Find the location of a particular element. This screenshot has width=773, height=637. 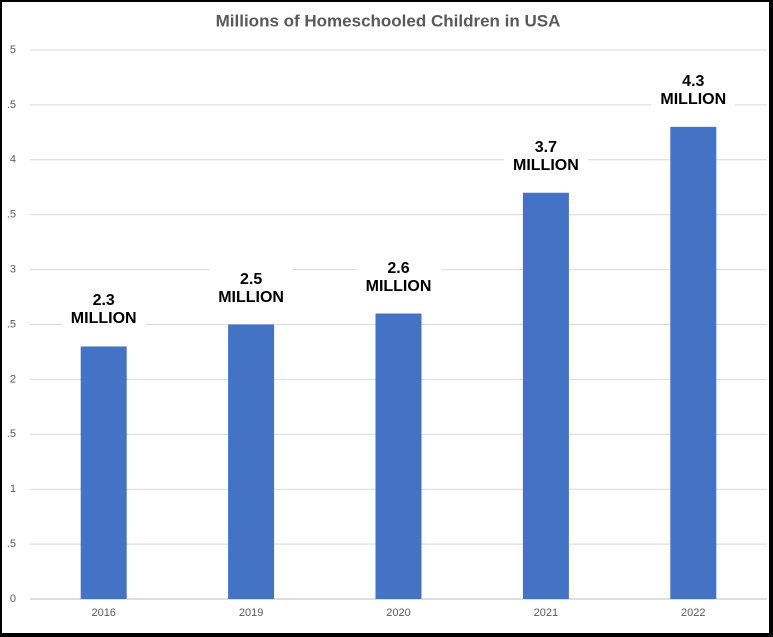

value-label: 2.6 MILLION is located at coordinates (398, 277).